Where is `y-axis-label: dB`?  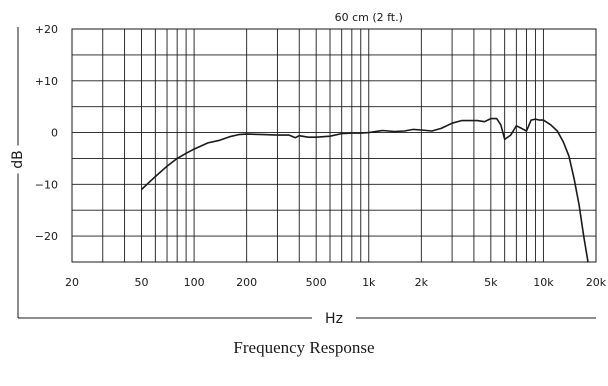
y-axis-label: dB is located at coordinates (18, 159).